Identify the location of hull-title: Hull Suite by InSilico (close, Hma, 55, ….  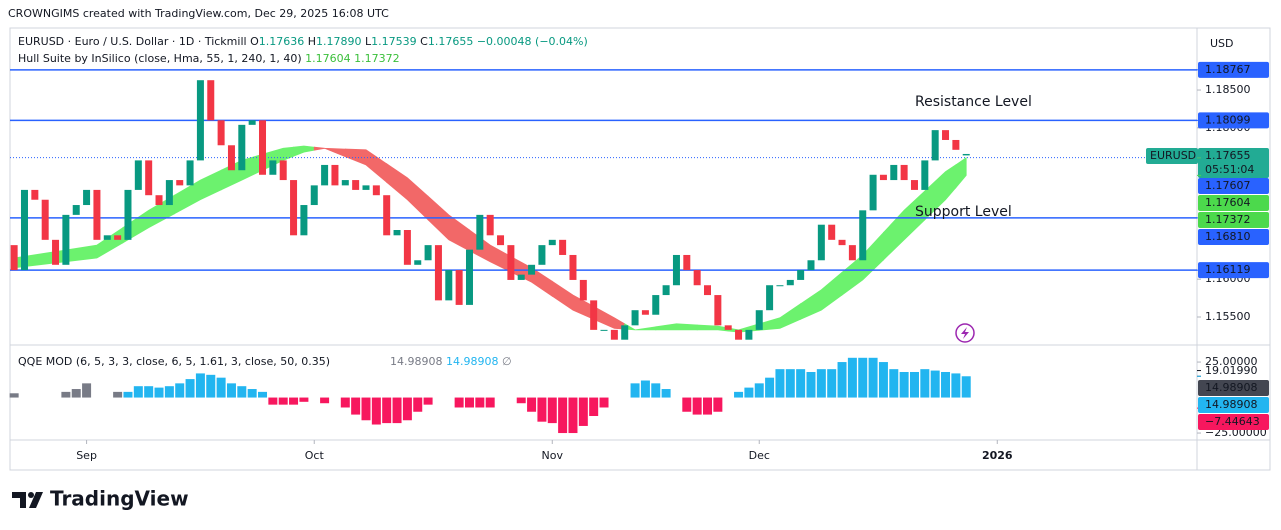
(160, 58).